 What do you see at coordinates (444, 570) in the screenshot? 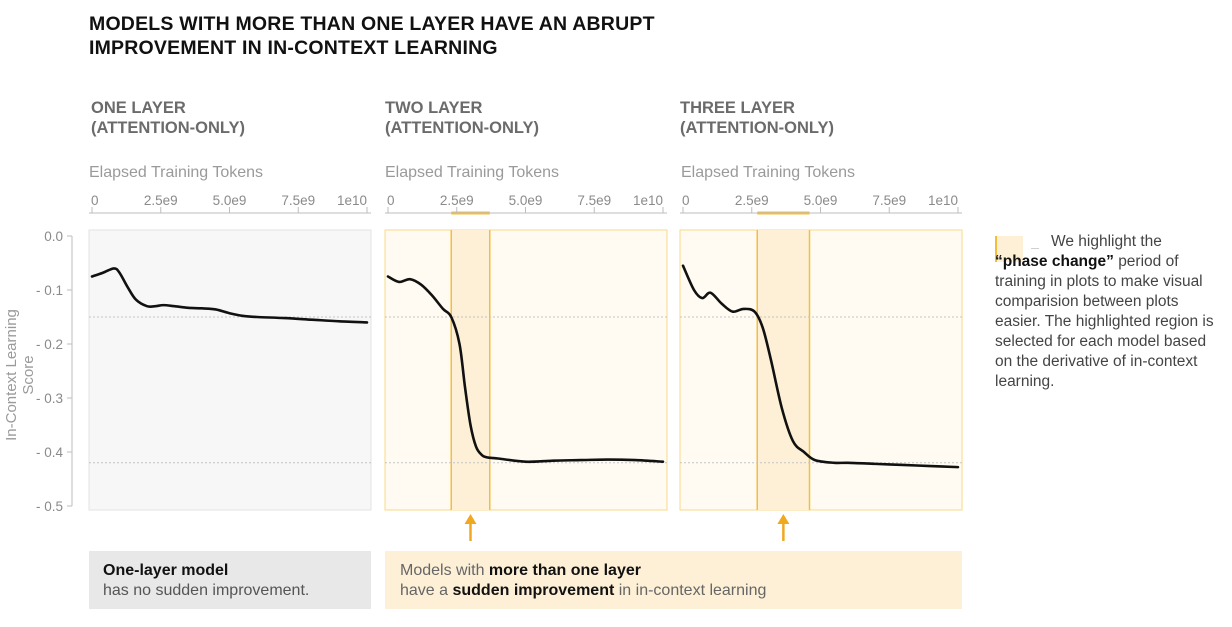
I see `callout-multi-pre: Models with` at bounding box center [444, 570].